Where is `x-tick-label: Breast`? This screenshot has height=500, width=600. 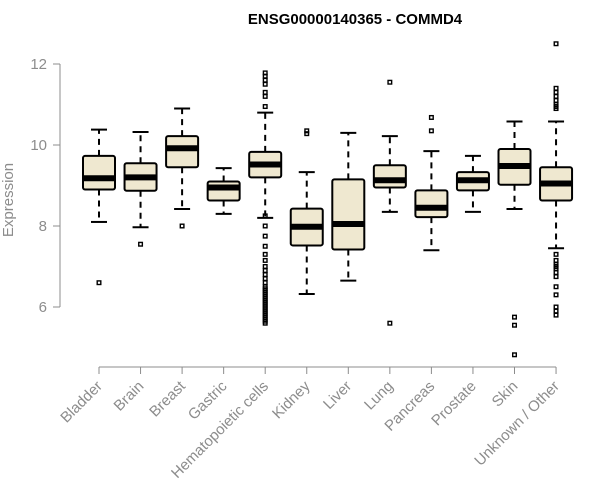
x-tick-label: Breast is located at coordinates (167, 398).